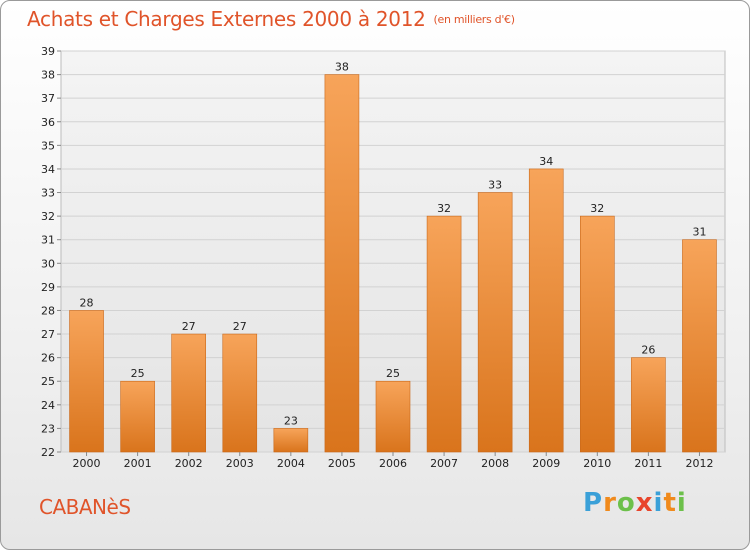 This screenshot has height=550, width=750. I want to click on chart-title-text: Achats et Charges Externes 2000 à 2012, so click(226, 19).